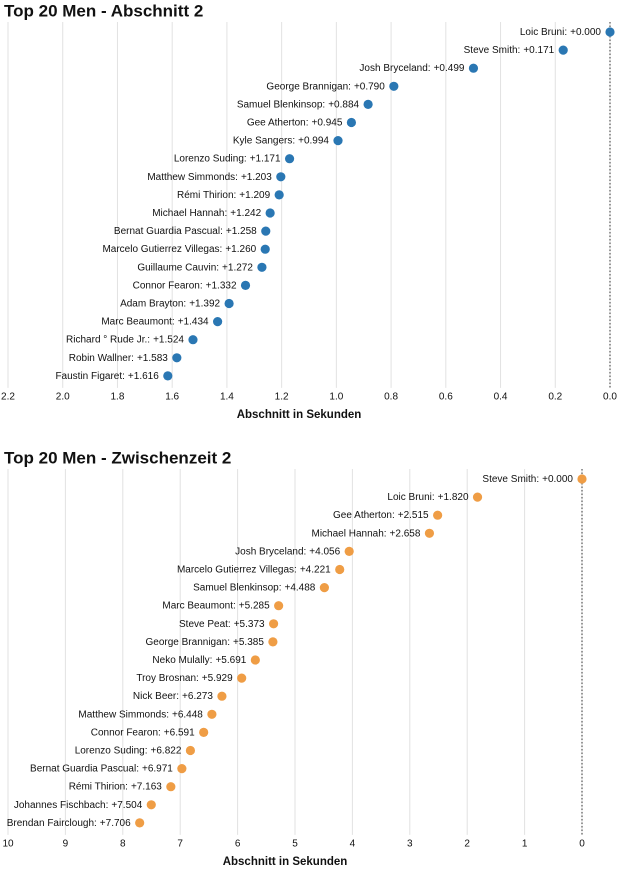  I want to click on value-label: +0.000, so click(585, 32).